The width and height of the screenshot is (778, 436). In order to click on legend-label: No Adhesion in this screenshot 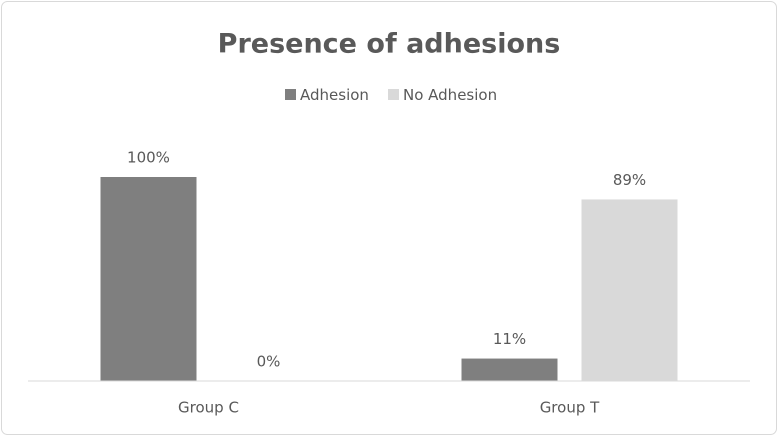, I will do `click(450, 95)`.